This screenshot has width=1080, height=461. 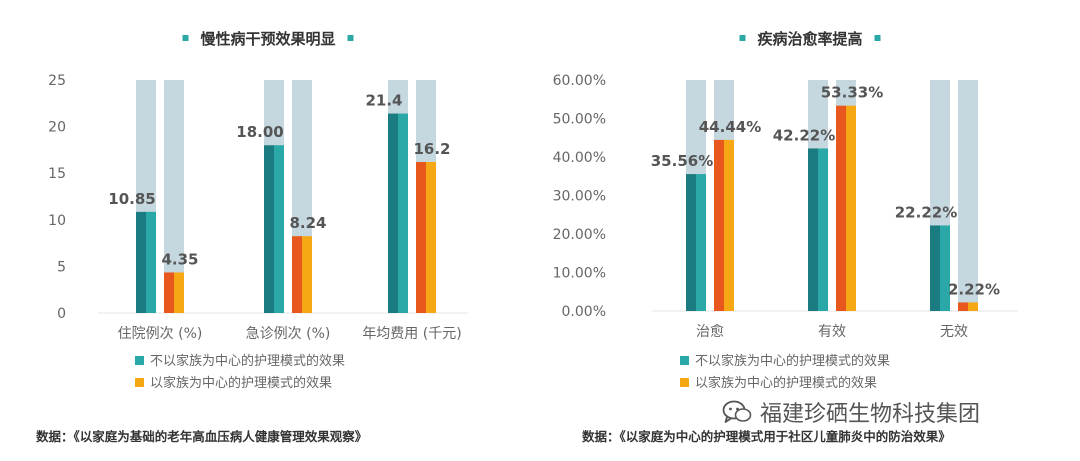 What do you see at coordinates (247, 361) in the screenshot?
I see `chart-0-legend-label-0: 不以家族为中心的护理模式的效果` at bounding box center [247, 361].